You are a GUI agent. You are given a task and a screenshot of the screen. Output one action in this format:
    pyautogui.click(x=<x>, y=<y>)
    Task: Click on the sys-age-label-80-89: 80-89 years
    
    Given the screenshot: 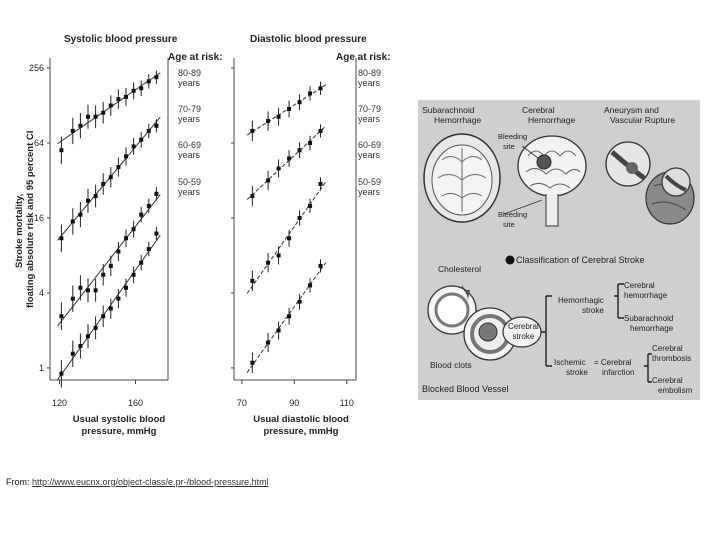 What is the action you would take?
    pyautogui.click(x=190, y=78)
    